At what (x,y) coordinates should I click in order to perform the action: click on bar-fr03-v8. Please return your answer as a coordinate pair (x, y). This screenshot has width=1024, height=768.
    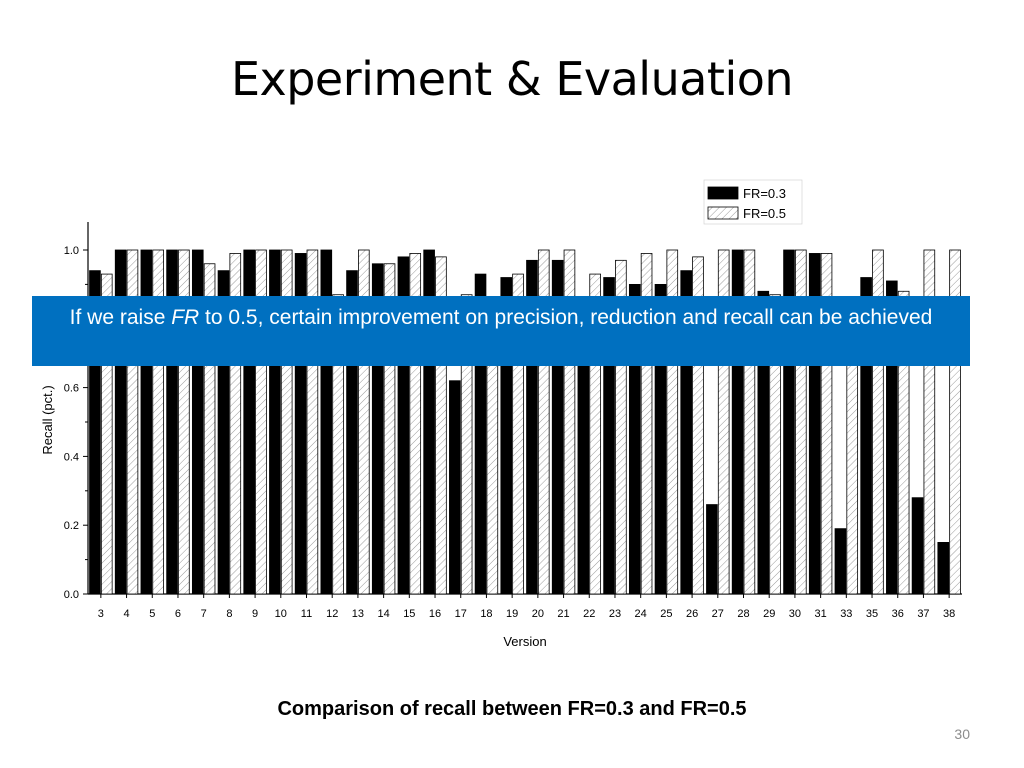
    Looking at the image, I should click on (223, 432).